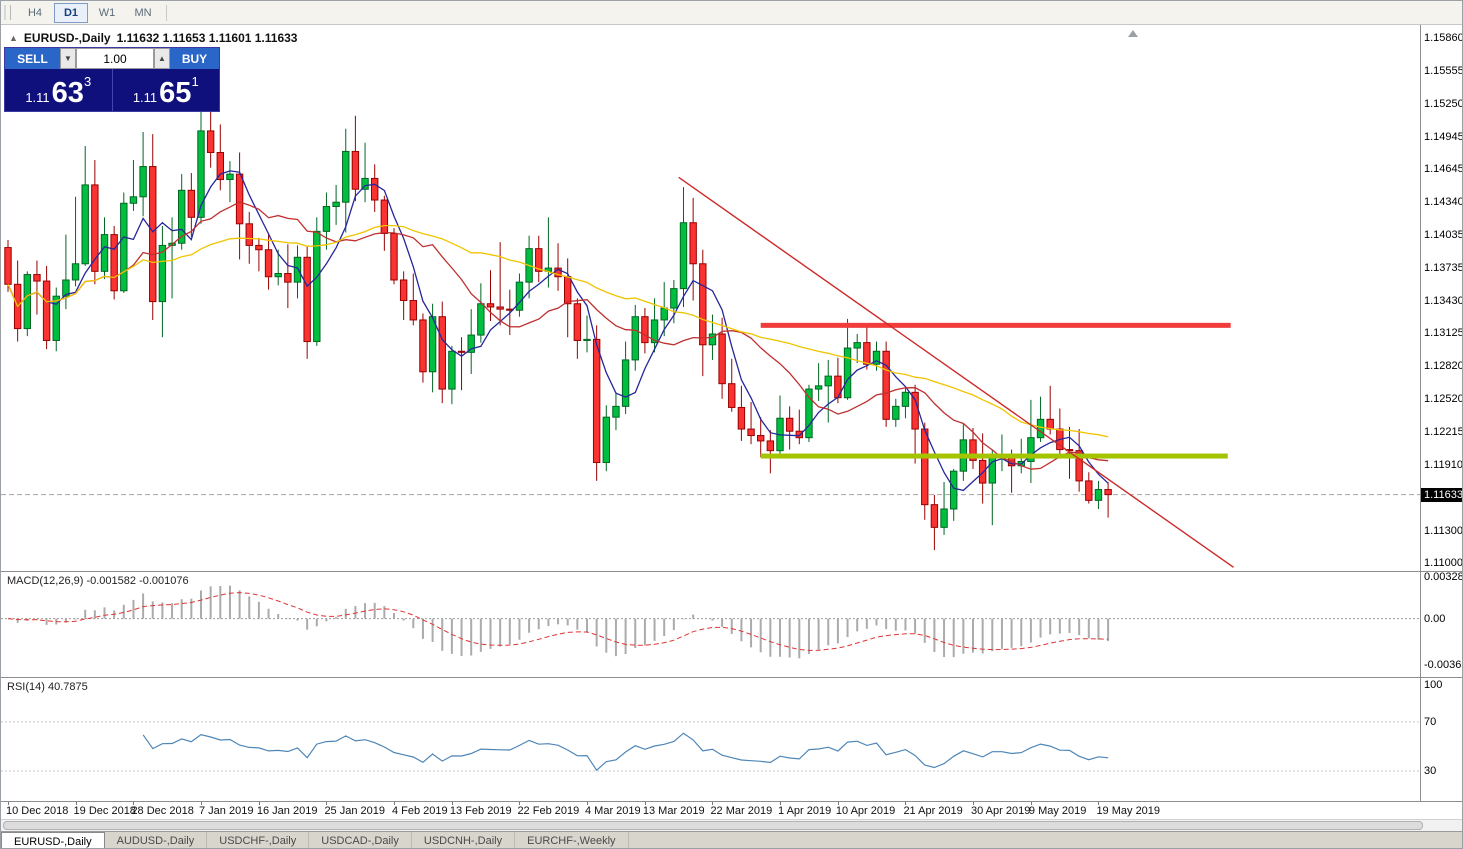 The image size is (1463, 849). I want to click on date-label: 22 Mar 2019, so click(741, 811).